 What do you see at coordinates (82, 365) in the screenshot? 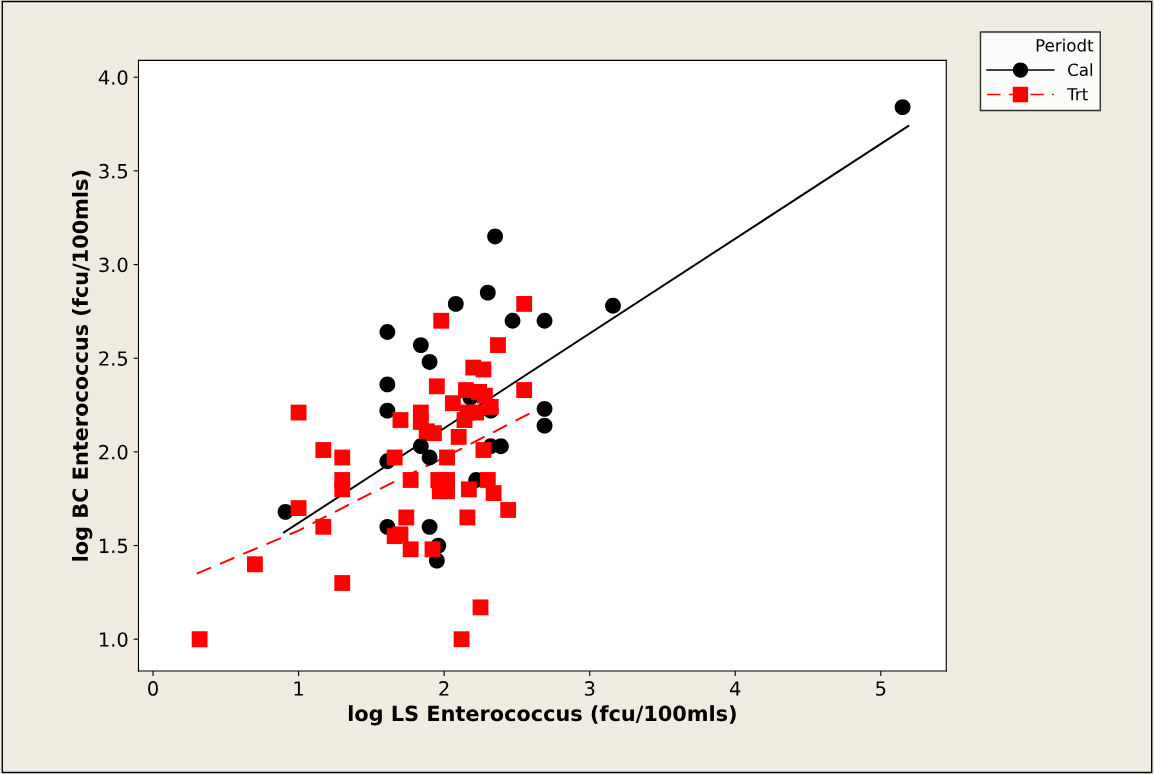
I see `y-axis-title: log BC Enterococcus (fcu/100mls)` at bounding box center [82, 365].